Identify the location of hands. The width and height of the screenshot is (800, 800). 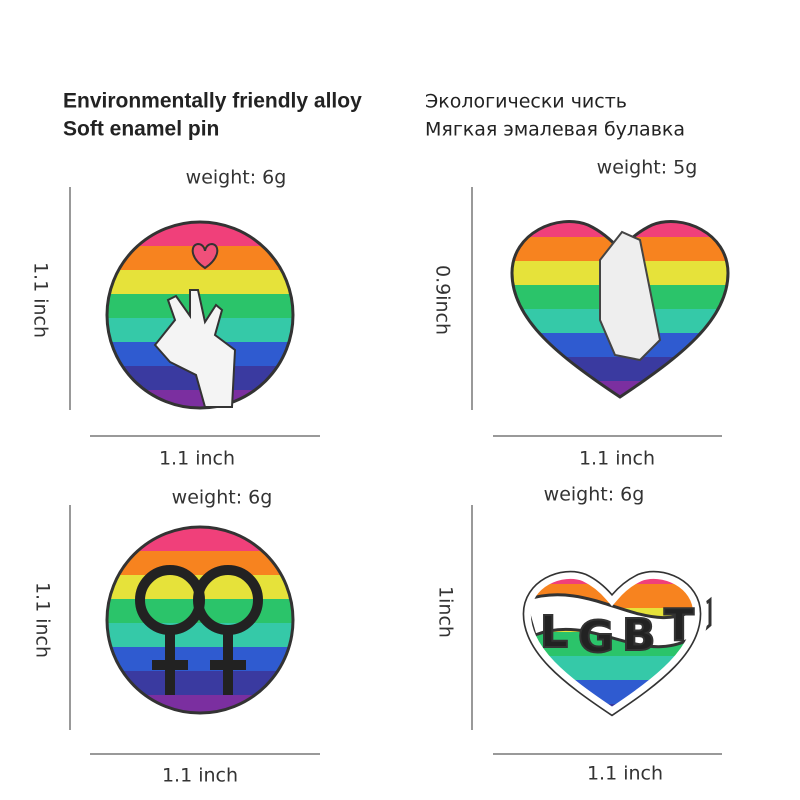
(630, 296).